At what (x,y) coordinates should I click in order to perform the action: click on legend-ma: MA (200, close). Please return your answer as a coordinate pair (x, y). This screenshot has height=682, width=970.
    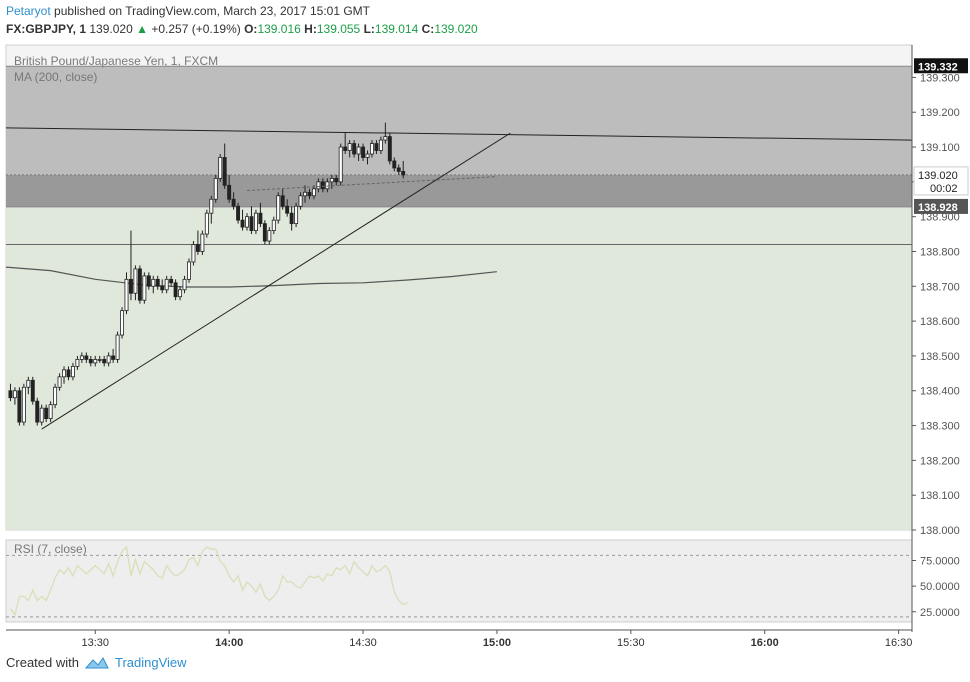
    Looking at the image, I should click on (55, 77).